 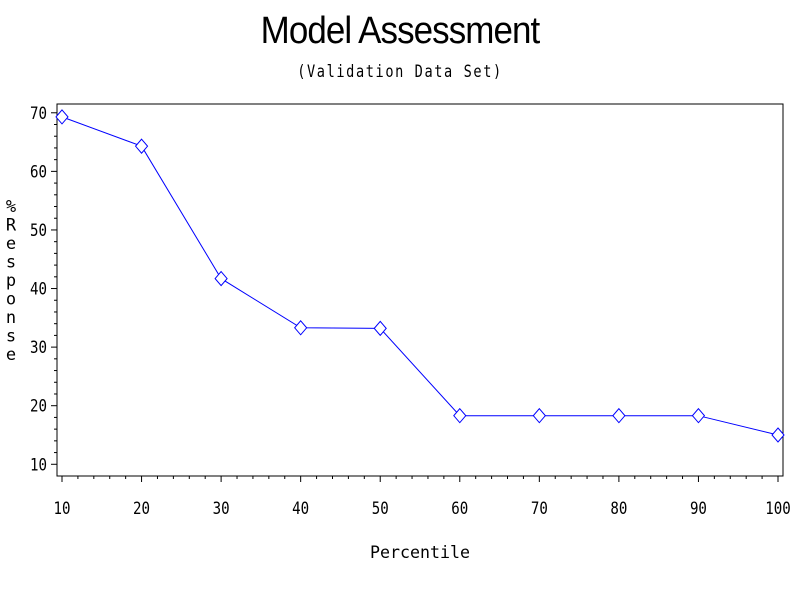 What do you see at coordinates (38, 465) in the screenshot?
I see `y-tick-label: 10` at bounding box center [38, 465].